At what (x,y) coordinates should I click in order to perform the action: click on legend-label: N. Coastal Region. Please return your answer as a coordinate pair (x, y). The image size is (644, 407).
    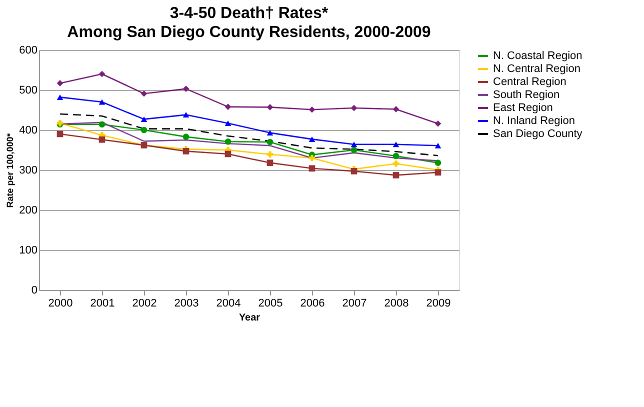
    Looking at the image, I should click on (537, 56).